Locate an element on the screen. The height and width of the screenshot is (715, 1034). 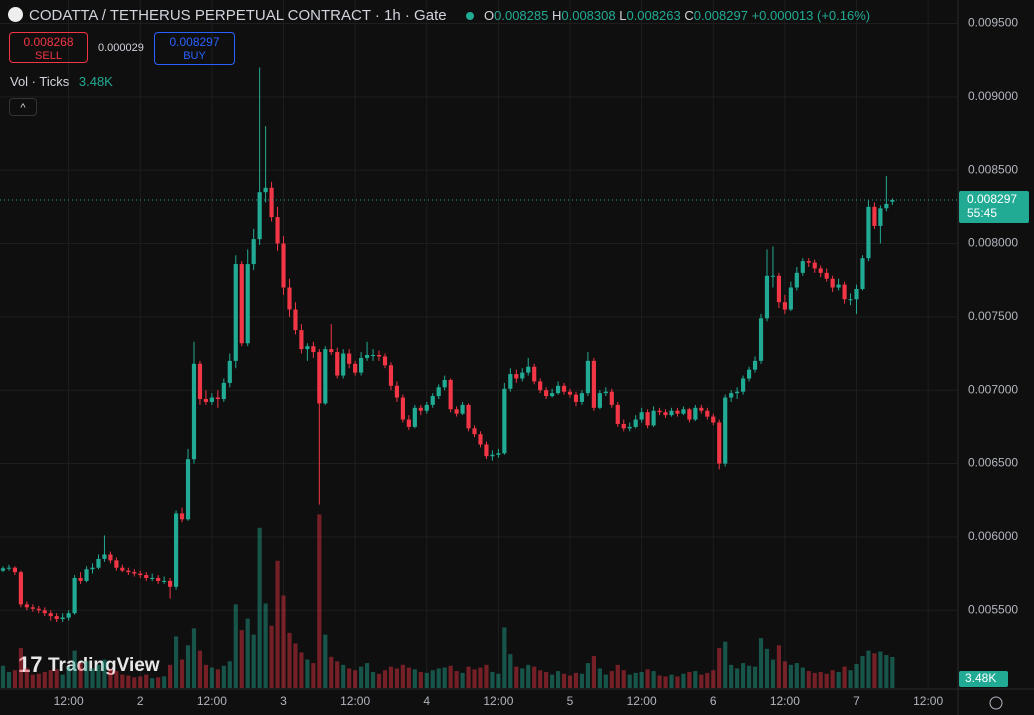
sell-label: SELL is located at coordinates (48, 56).